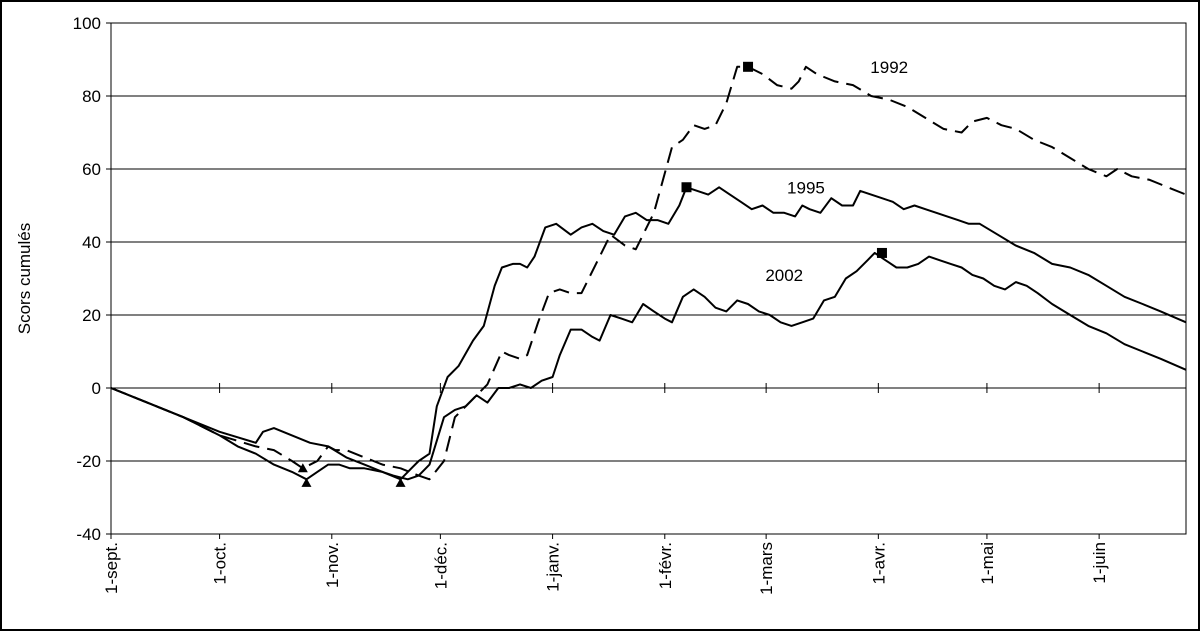  Describe the element at coordinates (686, 187) in the screenshot. I see `max-marker-1995` at that location.